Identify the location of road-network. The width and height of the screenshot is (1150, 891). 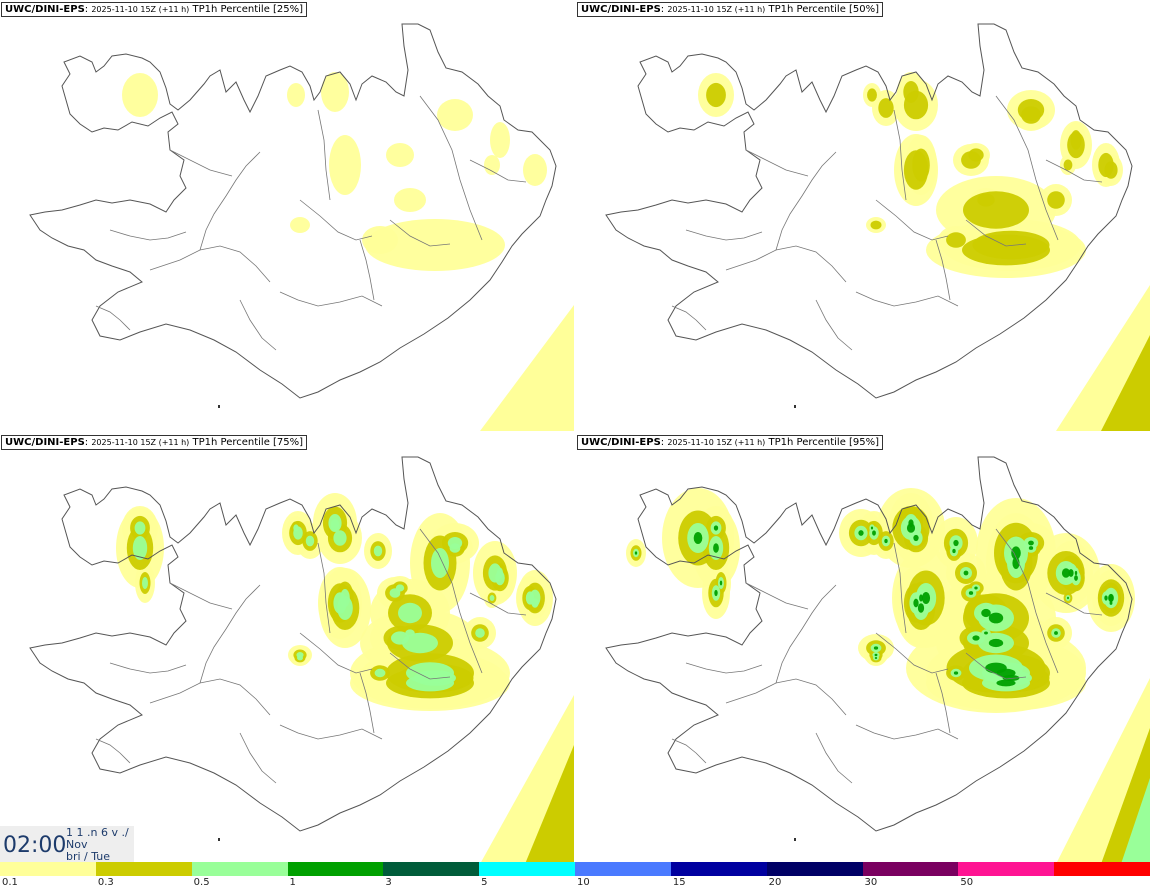
(311, 656).